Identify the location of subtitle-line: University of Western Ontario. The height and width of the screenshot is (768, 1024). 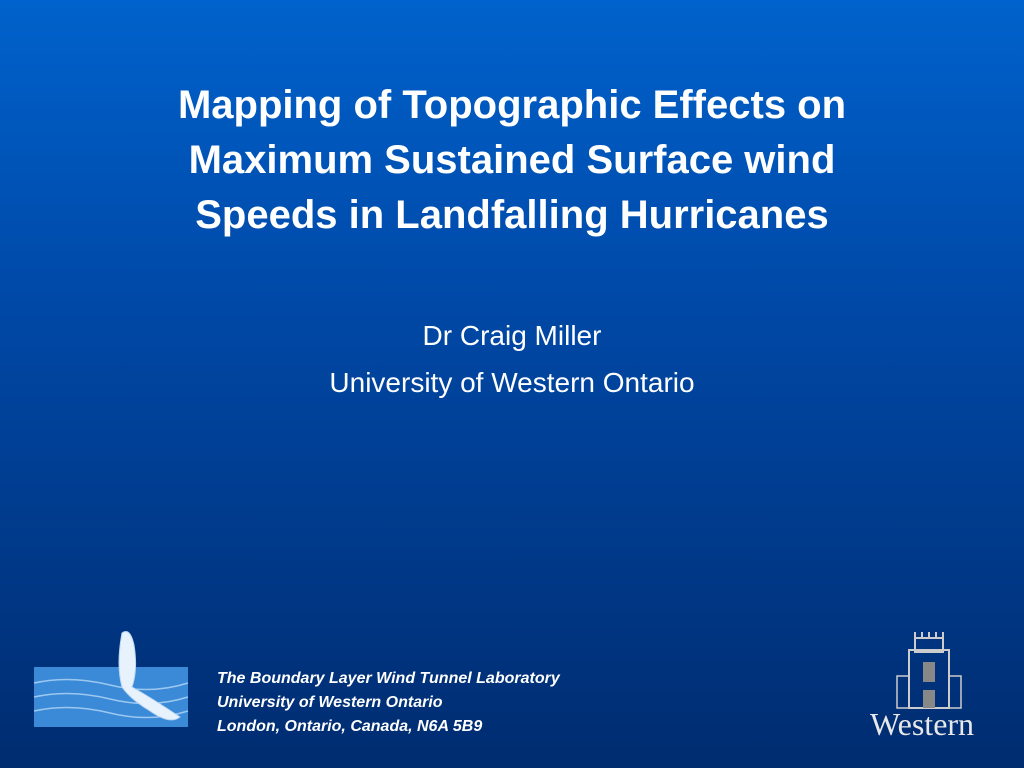
(512, 382).